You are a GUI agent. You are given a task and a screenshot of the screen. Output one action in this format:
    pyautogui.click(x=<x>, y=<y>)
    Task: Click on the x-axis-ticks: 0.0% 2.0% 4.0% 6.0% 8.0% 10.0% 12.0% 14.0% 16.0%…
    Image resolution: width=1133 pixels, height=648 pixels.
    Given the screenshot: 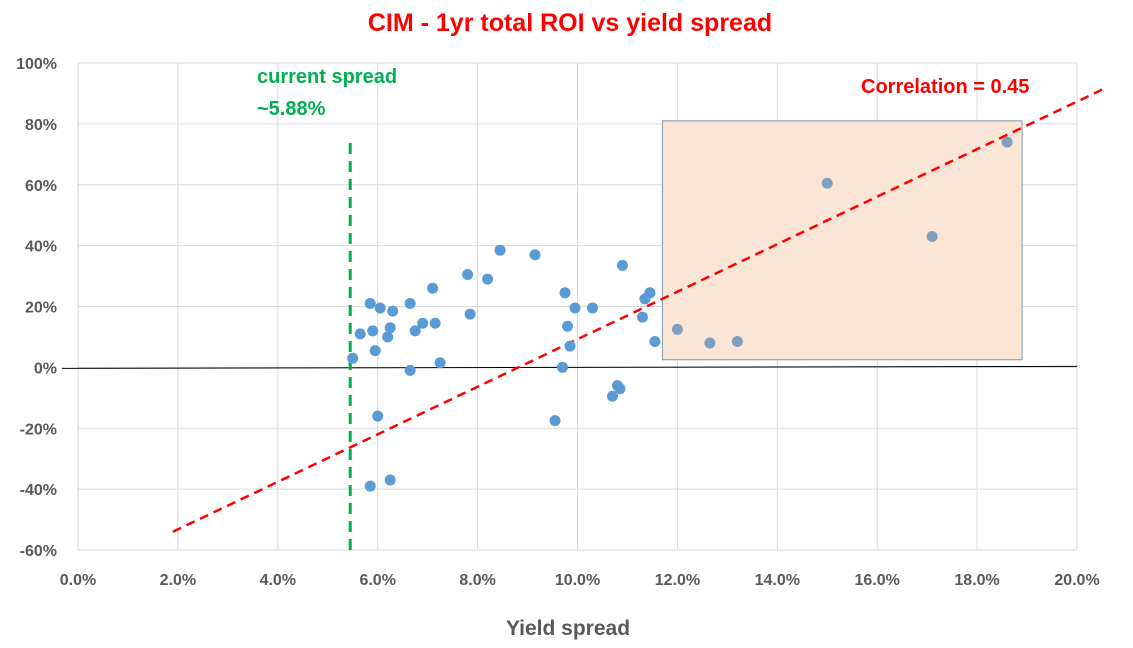 What is the action you would take?
    pyautogui.click(x=580, y=580)
    